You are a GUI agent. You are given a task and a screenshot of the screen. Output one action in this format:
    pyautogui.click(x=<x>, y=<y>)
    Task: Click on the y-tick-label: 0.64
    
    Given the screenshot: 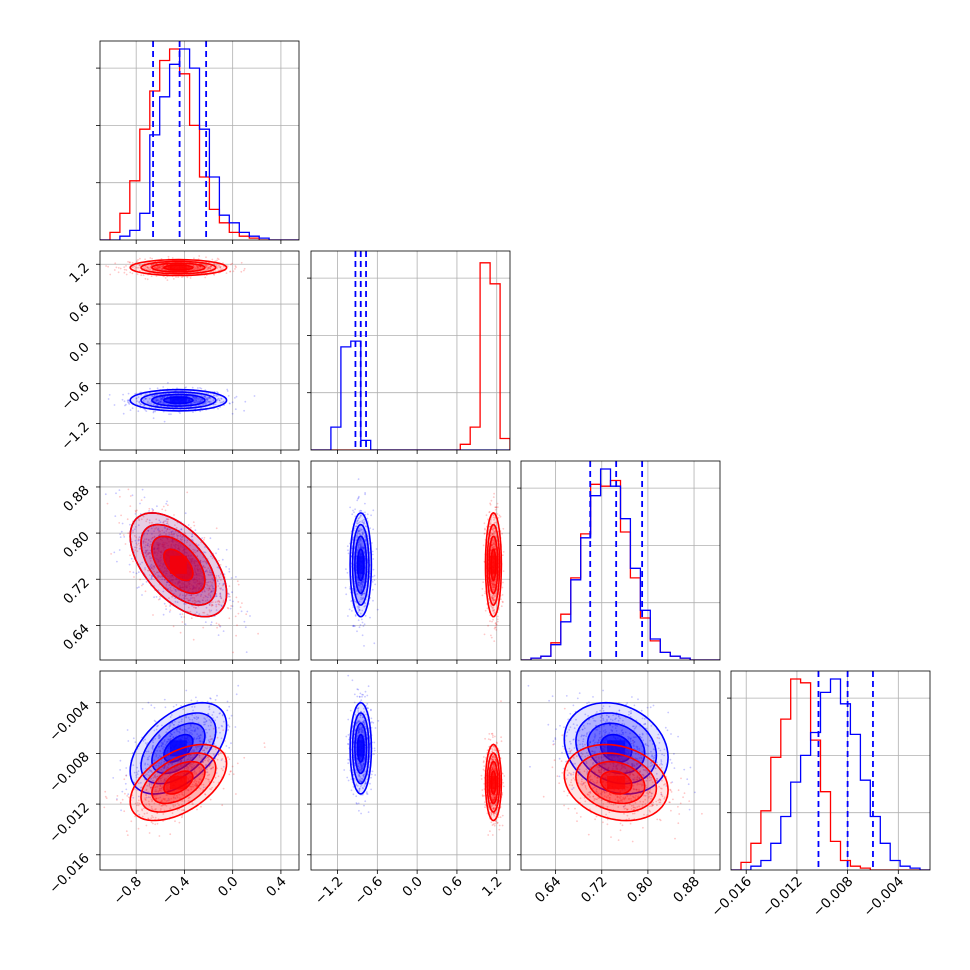 What is the action you would take?
    pyautogui.click(x=76, y=637)
    